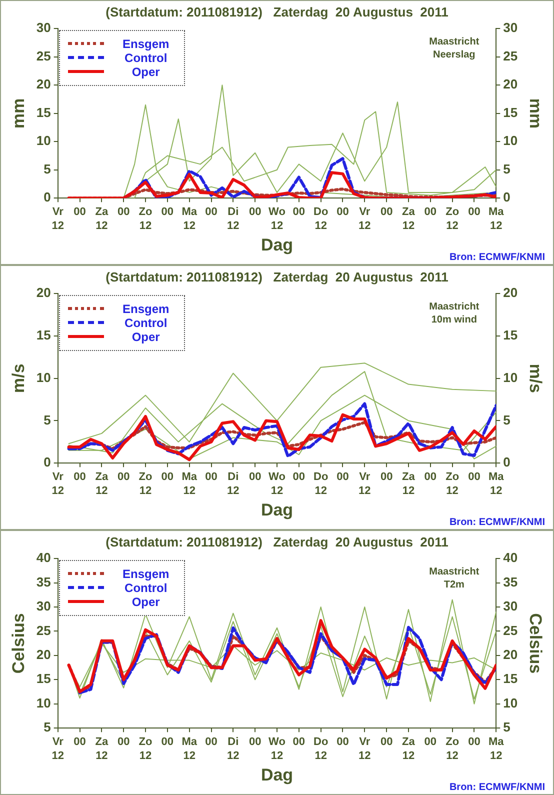 The height and width of the screenshot is (795, 554). What do you see at coordinates (454, 313) in the screenshot?
I see `annotation: Maastricht 10m wind` at bounding box center [454, 313].